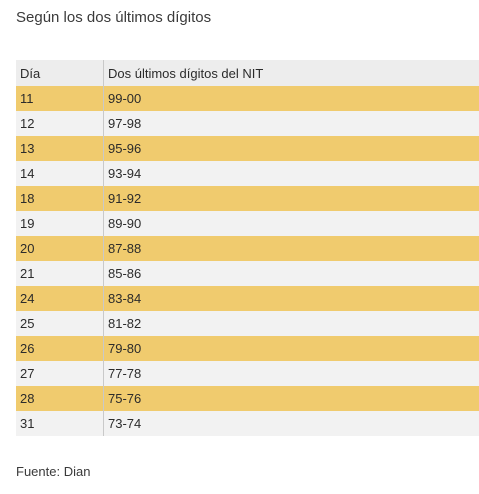 This screenshot has width=479, height=494. What do you see at coordinates (291, 248) in the screenshot?
I see `cell-digitos: 87-88` at bounding box center [291, 248].